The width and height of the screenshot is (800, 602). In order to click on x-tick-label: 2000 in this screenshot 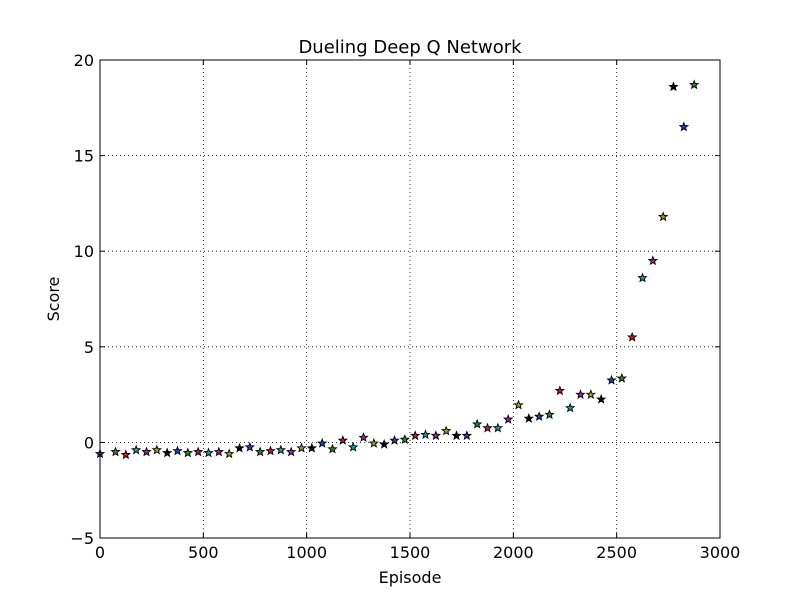, I will do `click(513, 552)`.